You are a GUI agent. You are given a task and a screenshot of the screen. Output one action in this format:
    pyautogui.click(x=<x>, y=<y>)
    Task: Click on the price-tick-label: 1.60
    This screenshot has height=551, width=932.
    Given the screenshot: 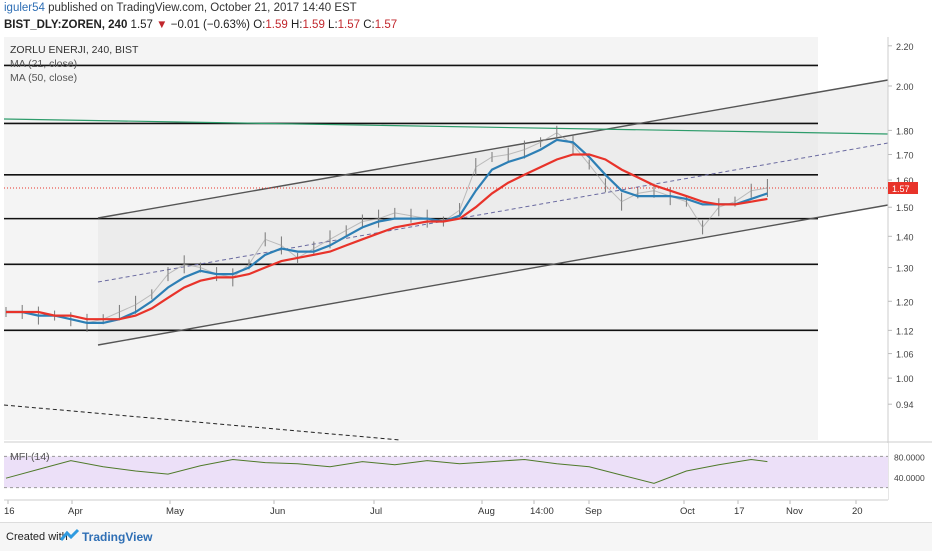 What is the action you would take?
    pyautogui.click(x=905, y=181)
    